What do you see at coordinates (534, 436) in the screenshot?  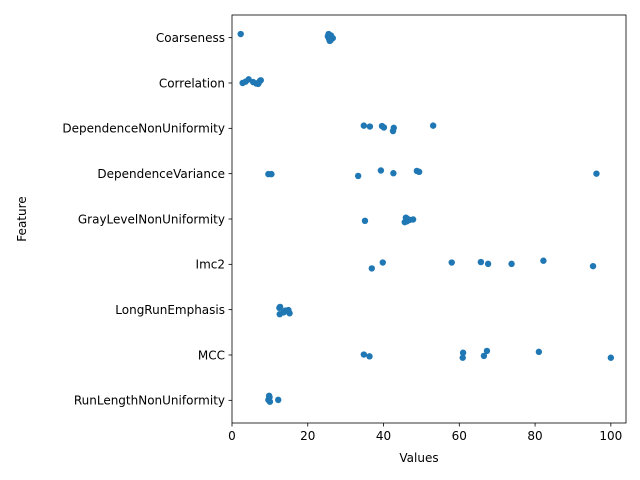 I see `x-tick-label: 80` at bounding box center [534, 436].